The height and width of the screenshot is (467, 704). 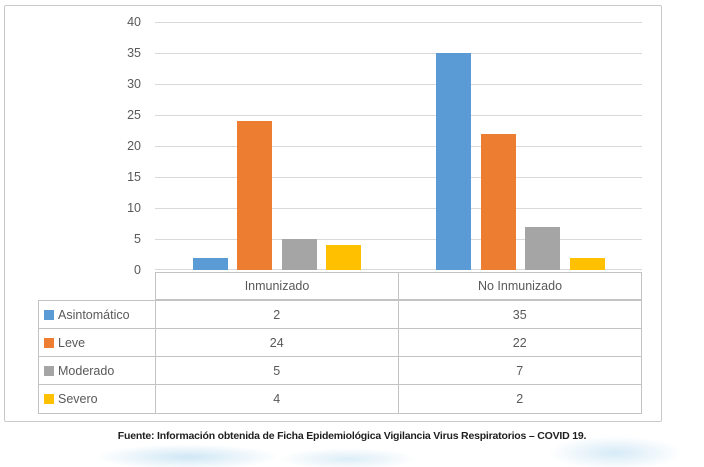 I want to click on category-header-row: Inmunizado No Inmunizado, so click(x=398, y=286).